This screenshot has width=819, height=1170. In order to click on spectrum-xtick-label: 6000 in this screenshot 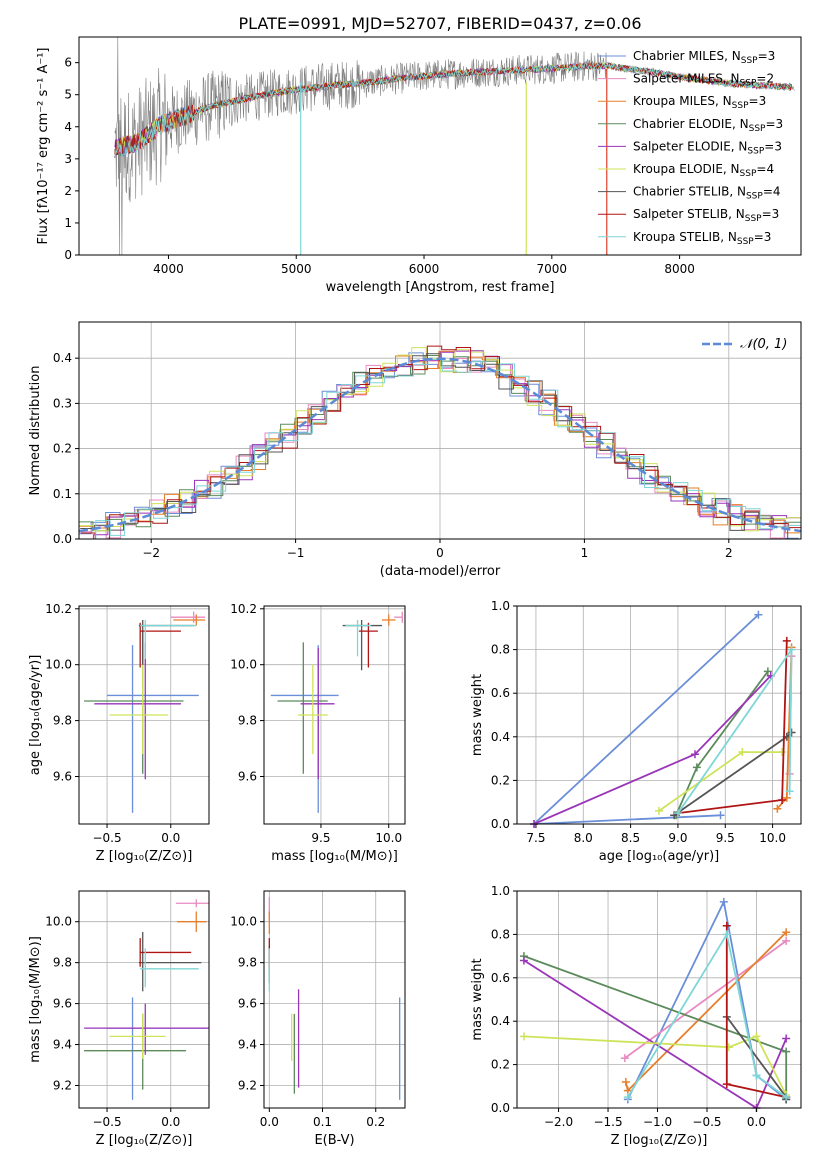, I will do `click(424, 269)`.